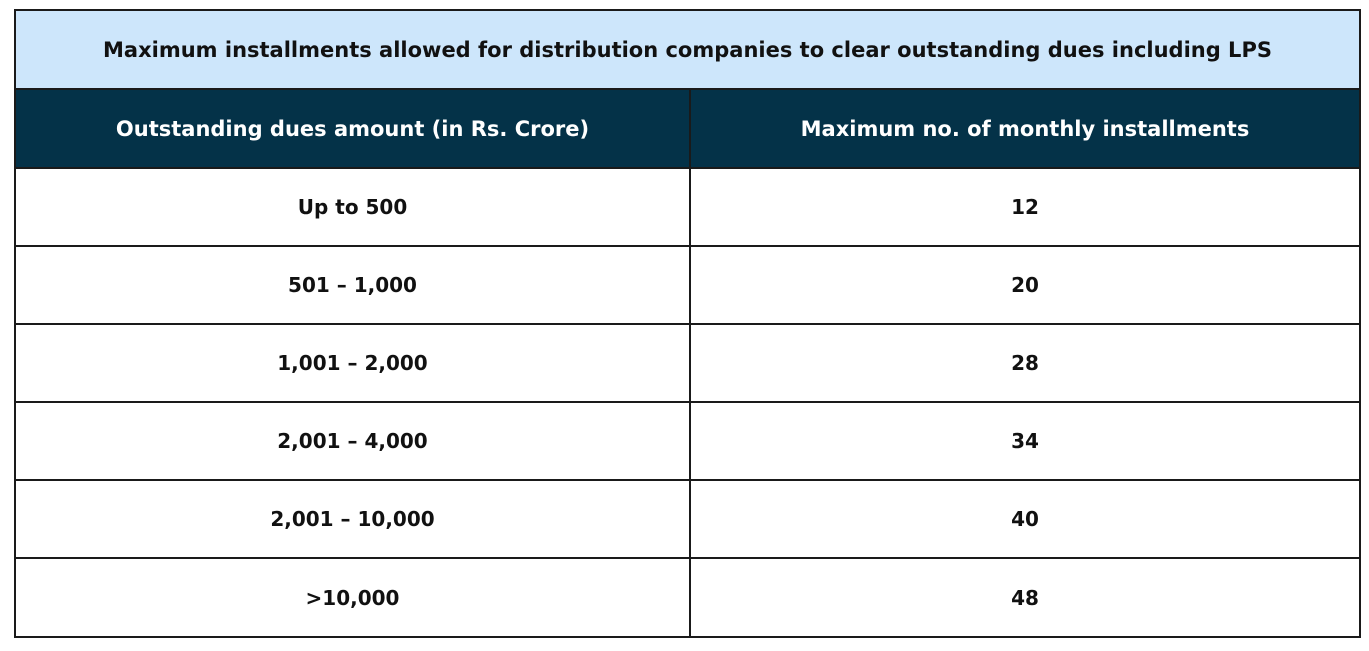 The height and width of the screenshot is (651, 1369). I want to click on cell-installments: 40, so click(1024, 519).